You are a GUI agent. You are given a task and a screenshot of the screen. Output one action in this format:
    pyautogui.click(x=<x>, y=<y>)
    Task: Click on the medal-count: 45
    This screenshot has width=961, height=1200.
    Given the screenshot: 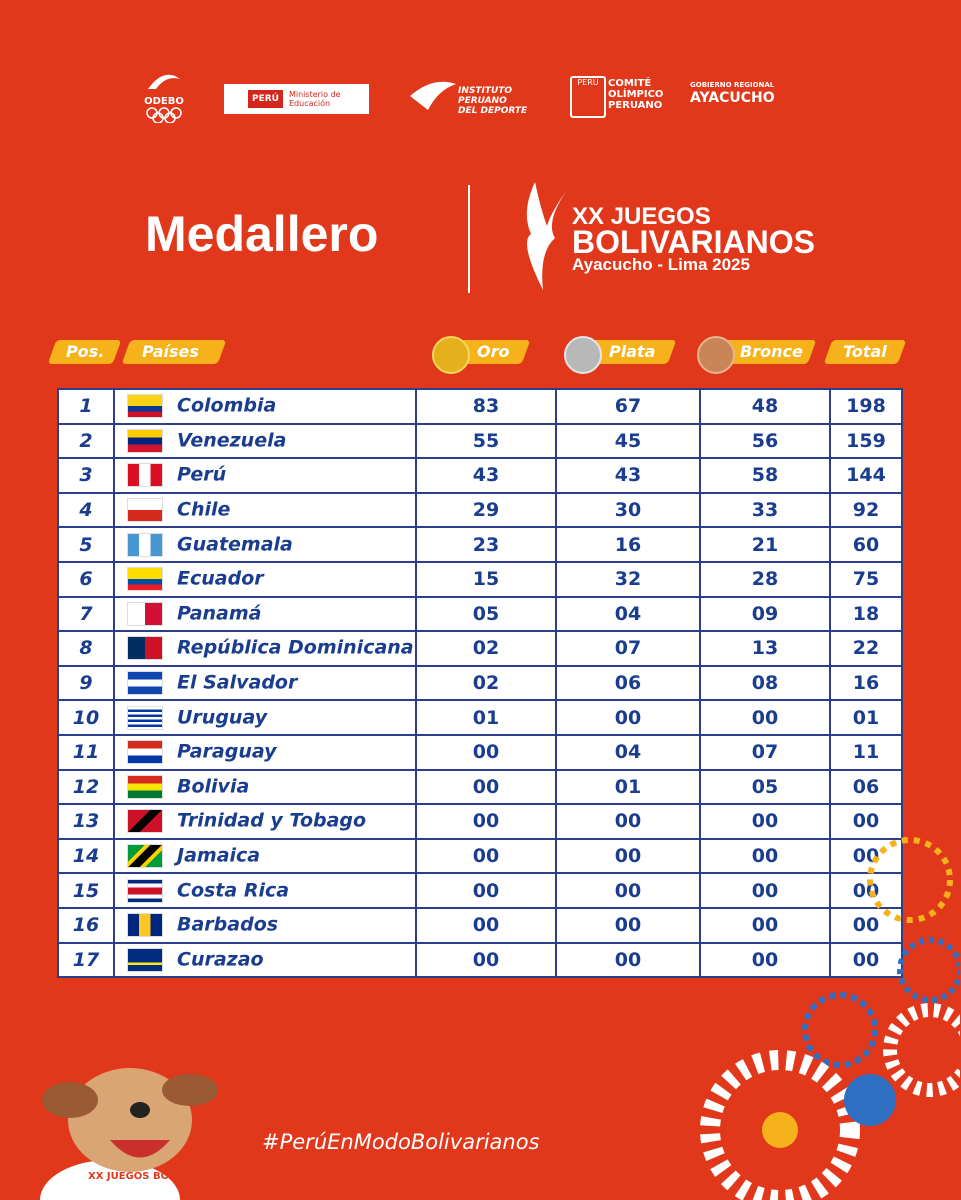 What is the action you would take?
    pyautogui.click(x=628, y=441)
    